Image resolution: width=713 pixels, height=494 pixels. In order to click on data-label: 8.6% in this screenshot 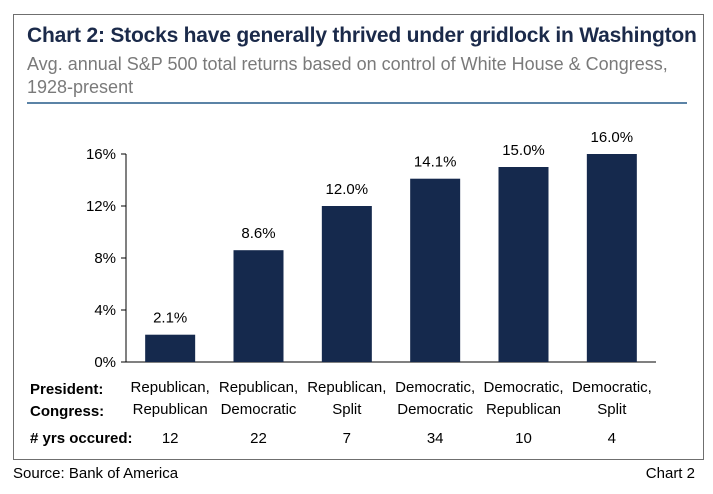, I will do `click(258, 233)`.